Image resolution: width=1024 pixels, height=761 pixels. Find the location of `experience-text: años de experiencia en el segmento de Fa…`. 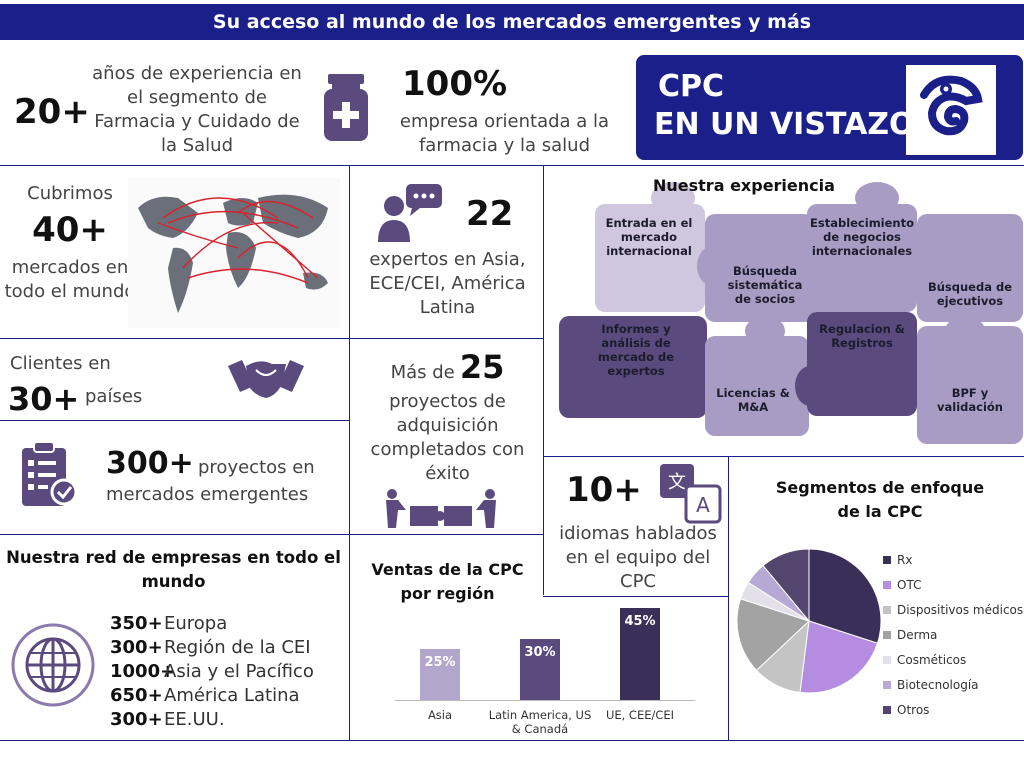

experience-text: años de experiencia en el segmento de Fa… is located at coordinates (197, 109).